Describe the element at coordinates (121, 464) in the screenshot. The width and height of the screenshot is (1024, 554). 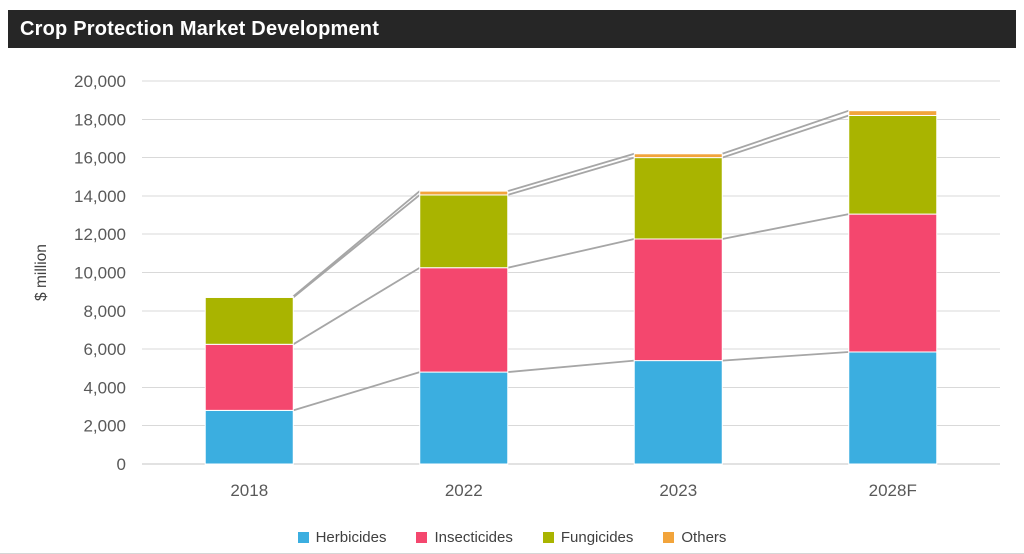
I see `y-tick-label: 0` at that location.